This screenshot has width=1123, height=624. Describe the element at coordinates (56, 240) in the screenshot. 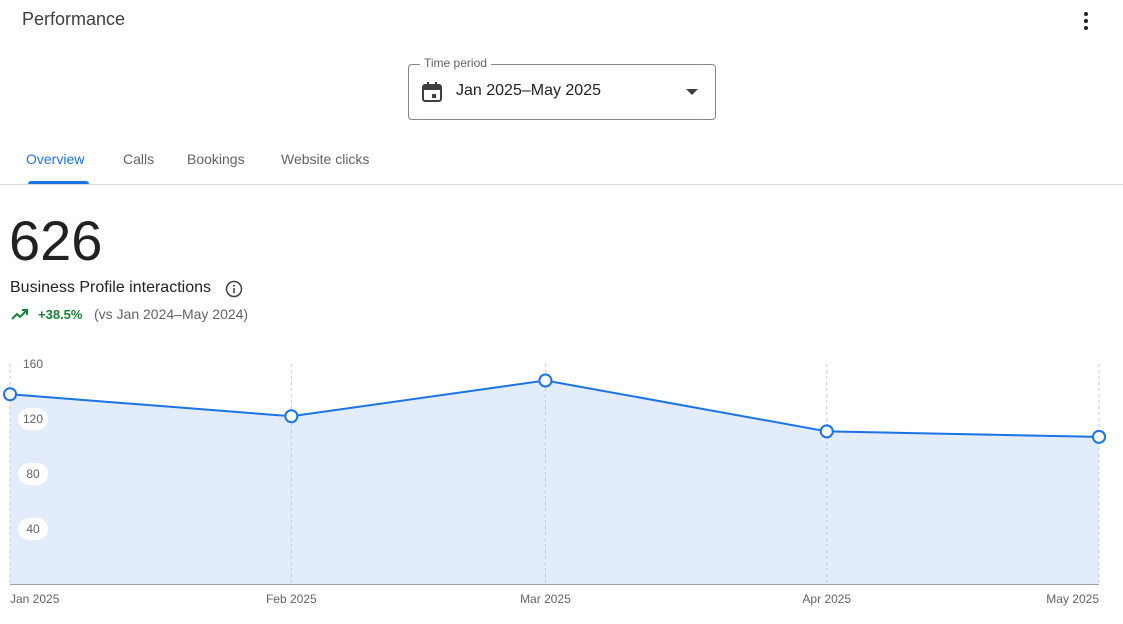

I see `metric-value: 626` at that location.